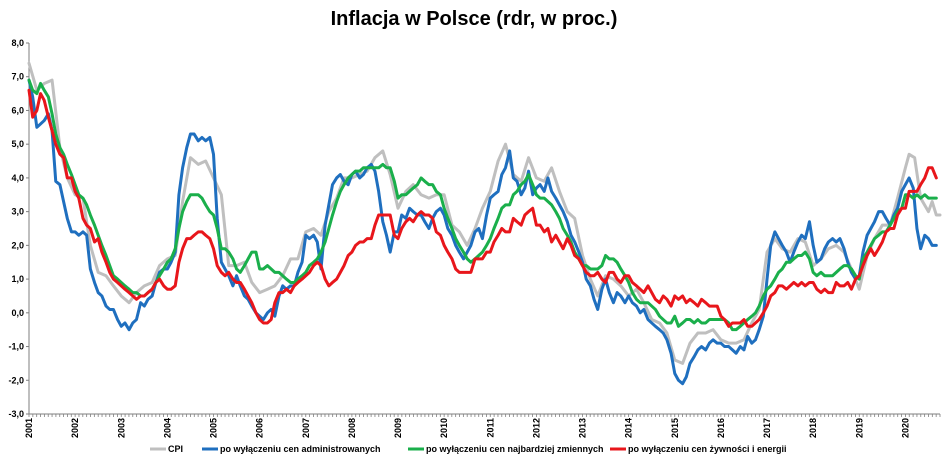 This screenshot has height=464, width=948. What do you see at coordinates (444, 428) in the screenshot?
I see `x-tick-label: 2010` at bounding box center [444, 428].